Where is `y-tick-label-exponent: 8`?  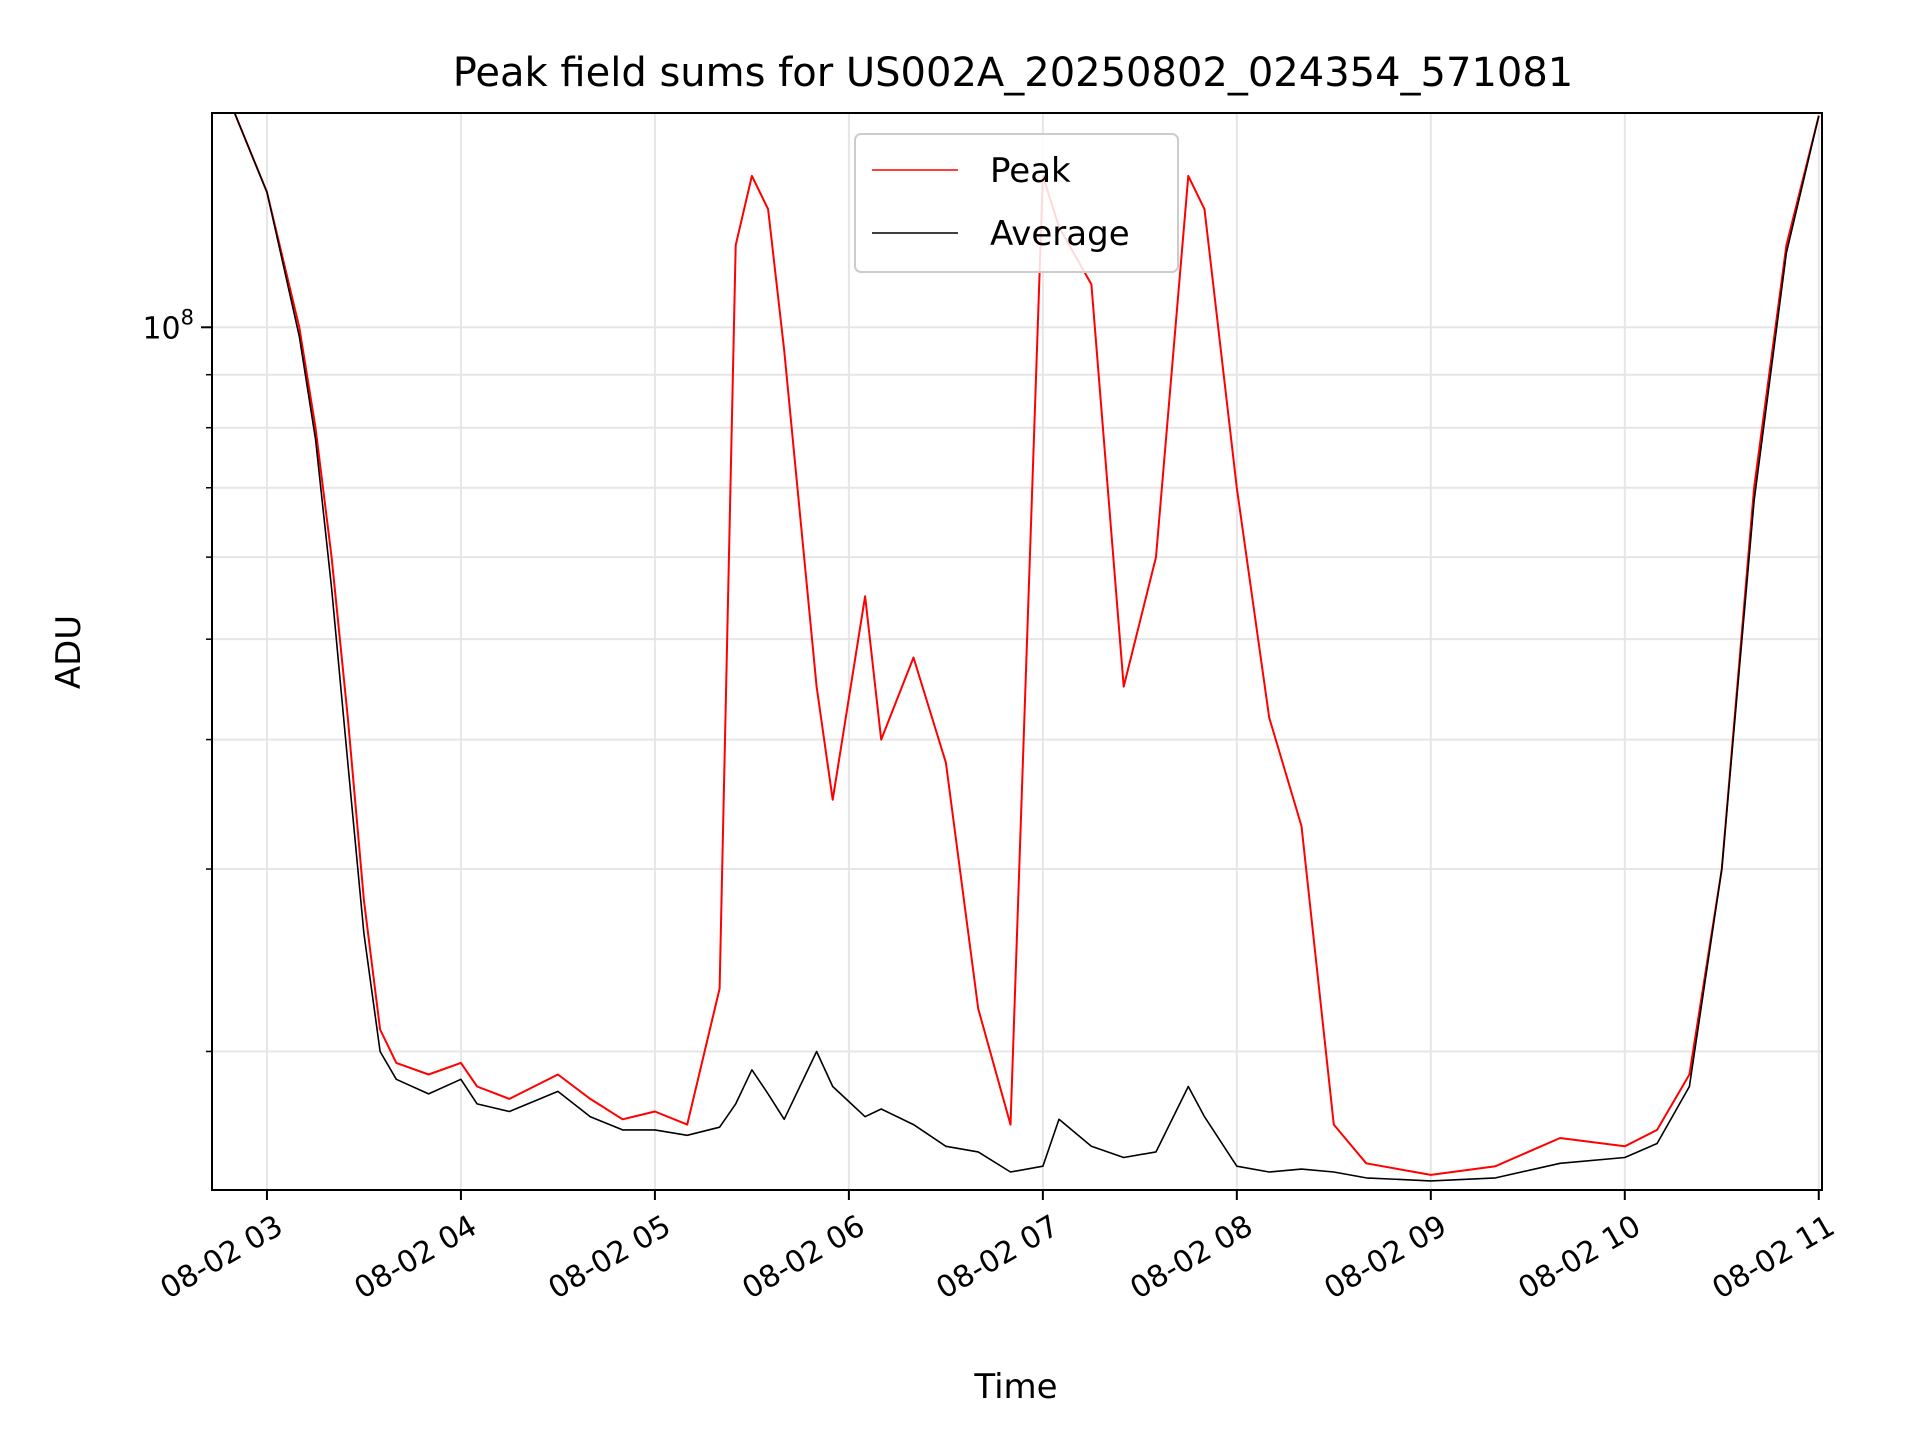 y-tick-label-exponent: 8 is located at coordinates (187, 317).